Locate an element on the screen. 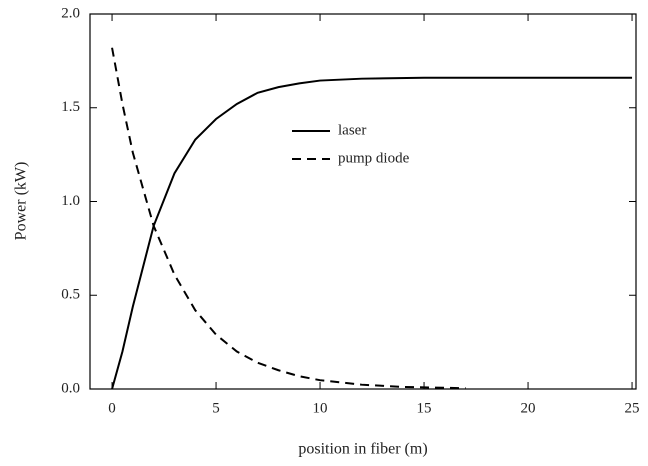 The width and height of the screenshot is (648, 466). y-axis-label: Power (kW) is located at coordinates (21, 201).